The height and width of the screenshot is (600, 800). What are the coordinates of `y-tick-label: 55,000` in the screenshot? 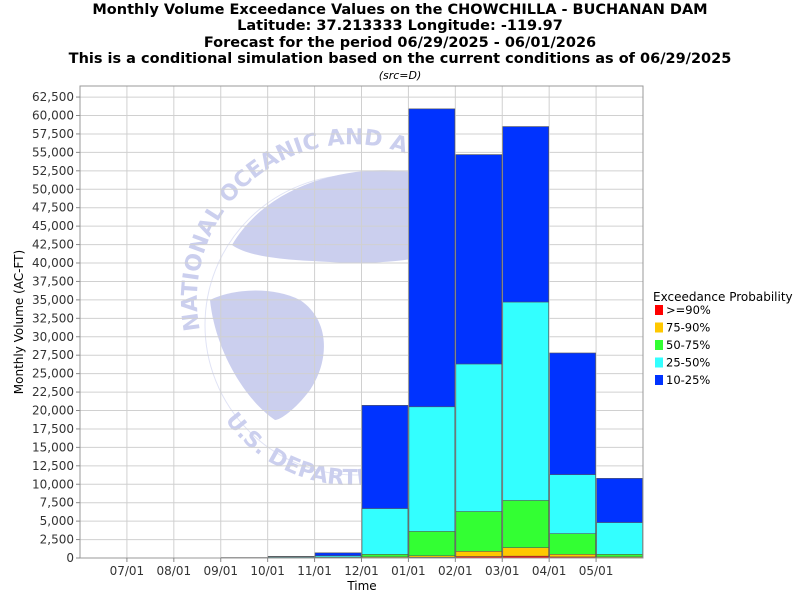 It's located at (53, 152).